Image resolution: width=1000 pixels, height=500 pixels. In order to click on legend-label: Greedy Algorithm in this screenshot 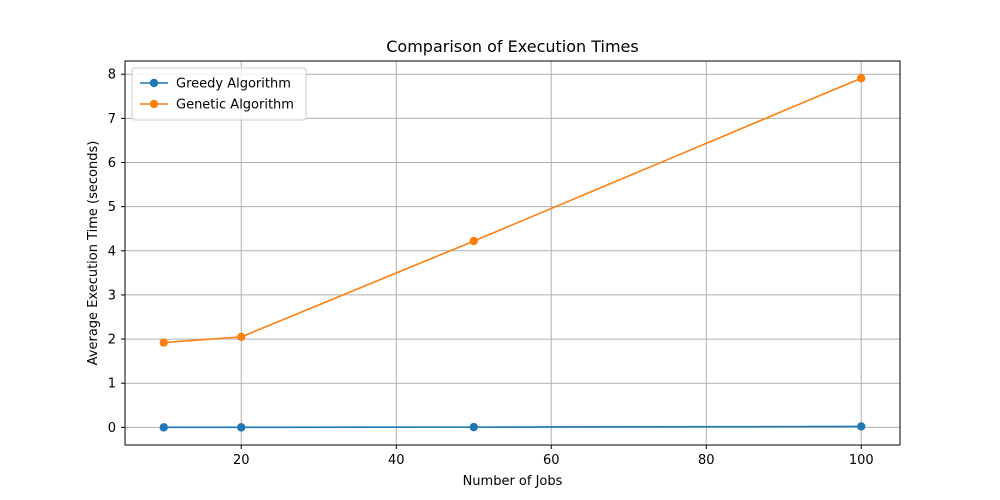, I will do `click(233, 84)`.